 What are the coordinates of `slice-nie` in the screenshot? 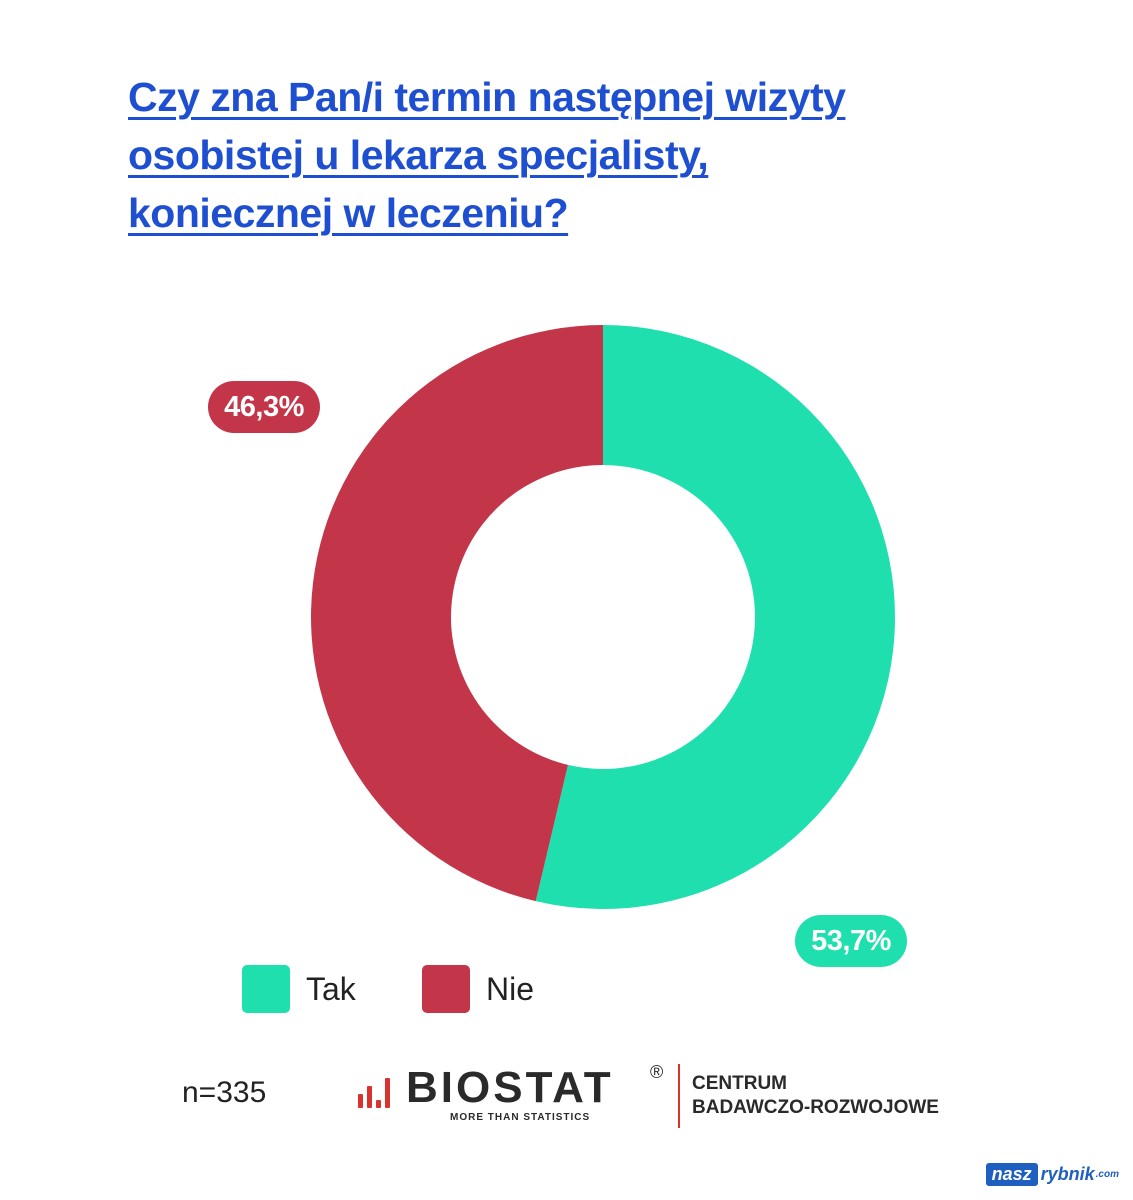 It's located at (456, 613).